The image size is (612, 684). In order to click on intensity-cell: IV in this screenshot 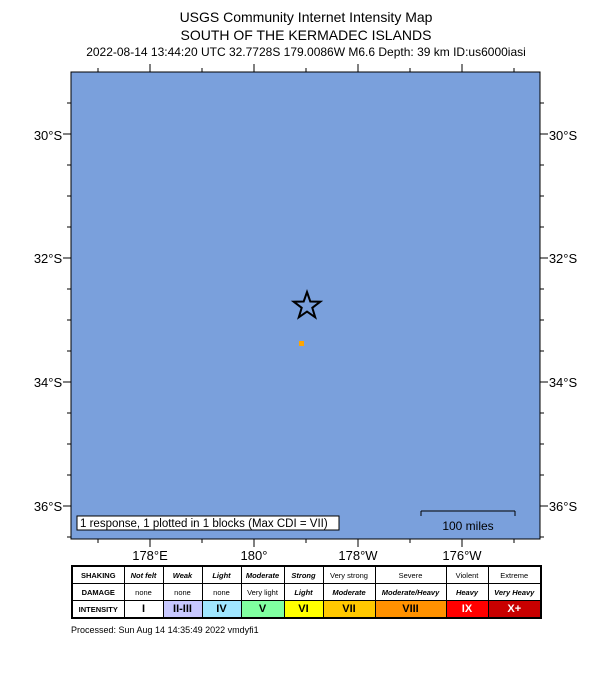, I will do `click(221, 609)`.